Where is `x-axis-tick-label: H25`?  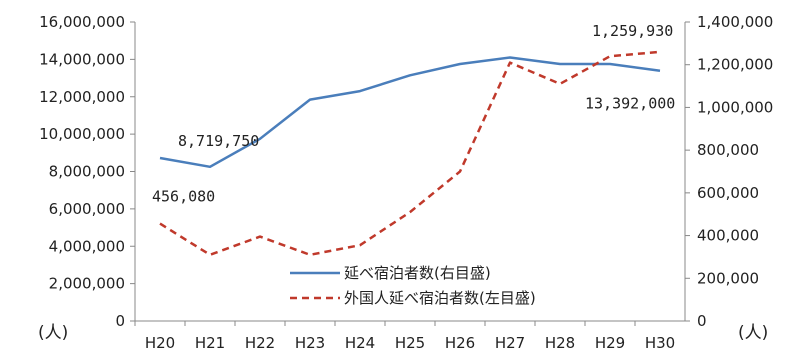
x-axis-tick-label: H25 is located at coordinates (410, 343).